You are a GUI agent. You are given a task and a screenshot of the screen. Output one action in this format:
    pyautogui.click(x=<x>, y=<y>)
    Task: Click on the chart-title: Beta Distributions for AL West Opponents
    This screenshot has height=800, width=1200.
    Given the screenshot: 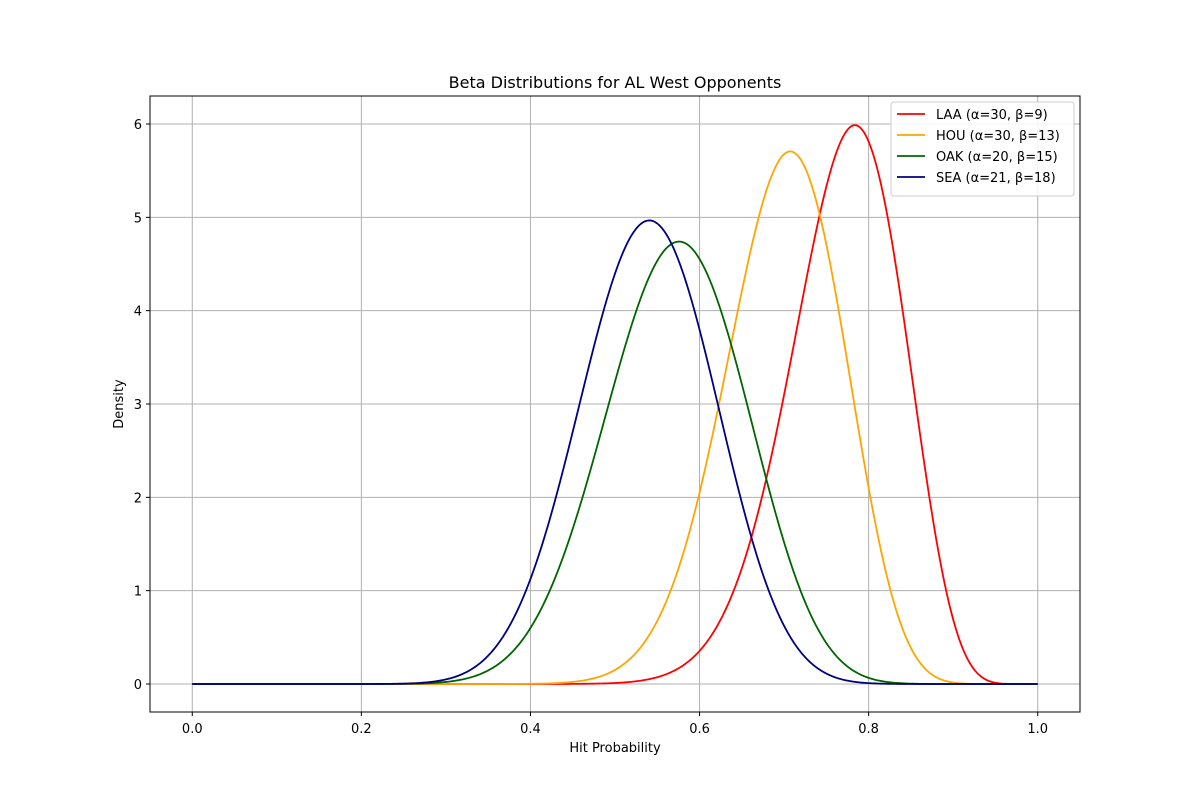 What is the action you would take?
    pyautogui.click(x=615, y=82)
    